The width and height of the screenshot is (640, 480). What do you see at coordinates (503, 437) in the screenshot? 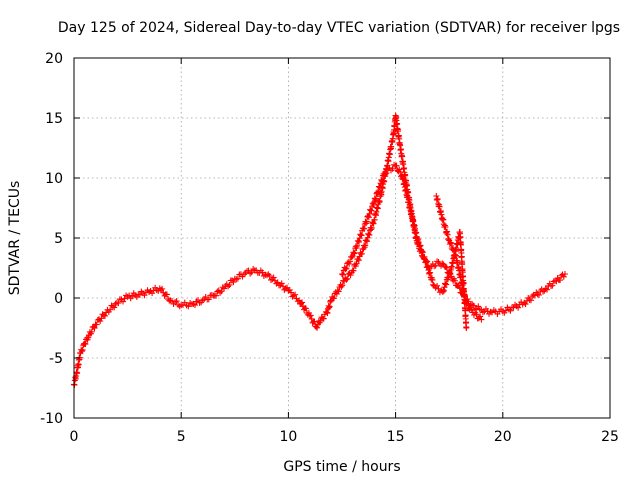
I see `x-tick-label: 20` at bounding box center [503, 437].